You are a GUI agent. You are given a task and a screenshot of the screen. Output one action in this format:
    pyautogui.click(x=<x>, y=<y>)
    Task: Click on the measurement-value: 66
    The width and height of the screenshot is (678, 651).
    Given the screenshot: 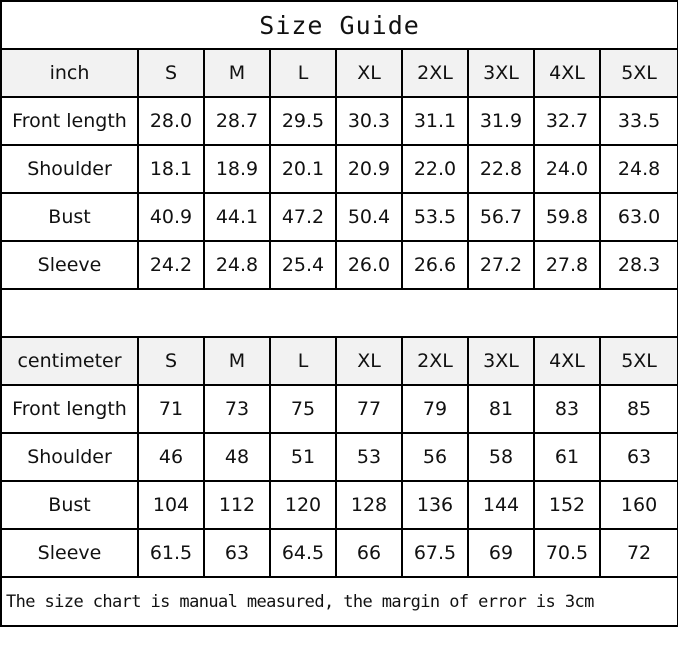 What is the action you would take?
    pyautogui.click(x=369, y=553)
    